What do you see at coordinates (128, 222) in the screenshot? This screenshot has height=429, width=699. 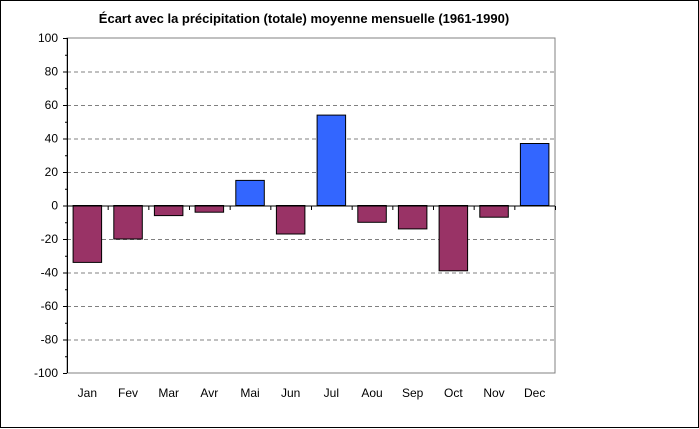 I see `bar-fev` at bounding box center [128, 222].